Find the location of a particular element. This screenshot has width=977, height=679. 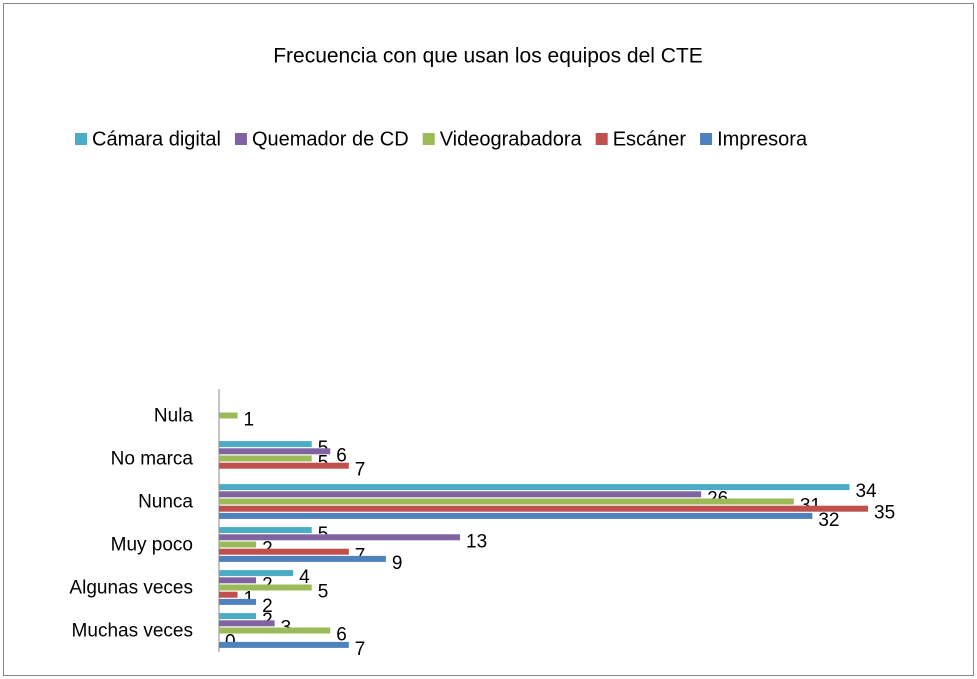

data-label: 9 is located at coordinates (397, 563).